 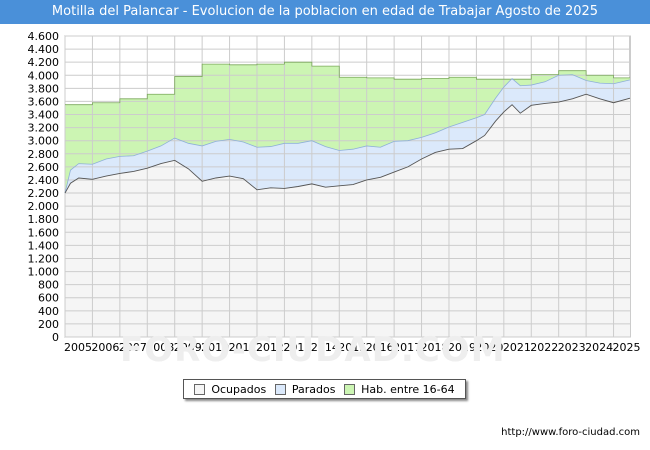 What do you see at coordinates (48, 311) in the screenshot?
I see `y-tick-label: 400` at bounding box center [48, 311].